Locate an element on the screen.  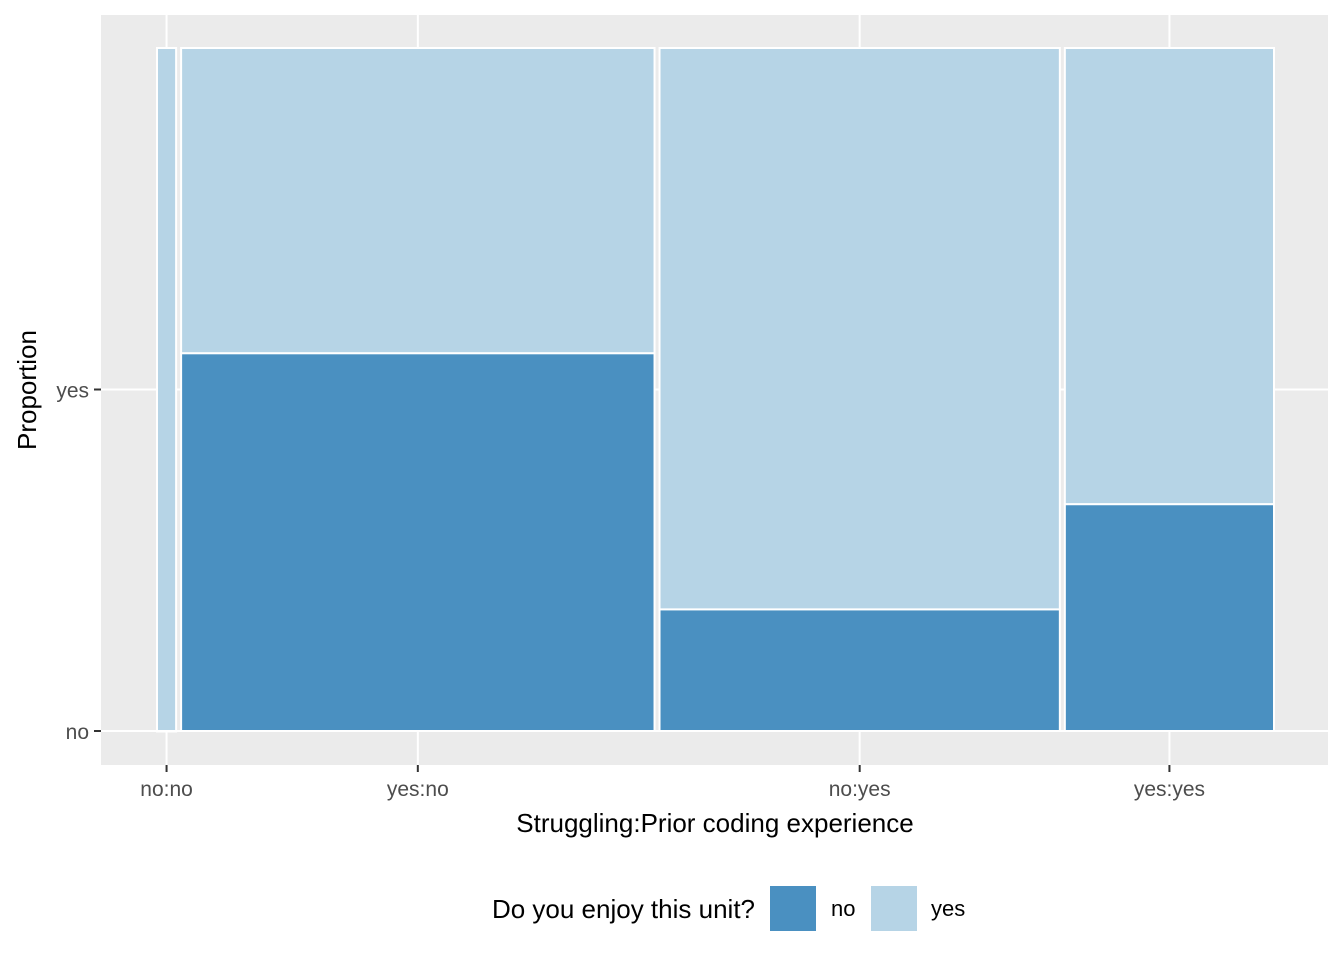
legend: Do you enjoy this unit? no yes is located at coordinates (728, 908).